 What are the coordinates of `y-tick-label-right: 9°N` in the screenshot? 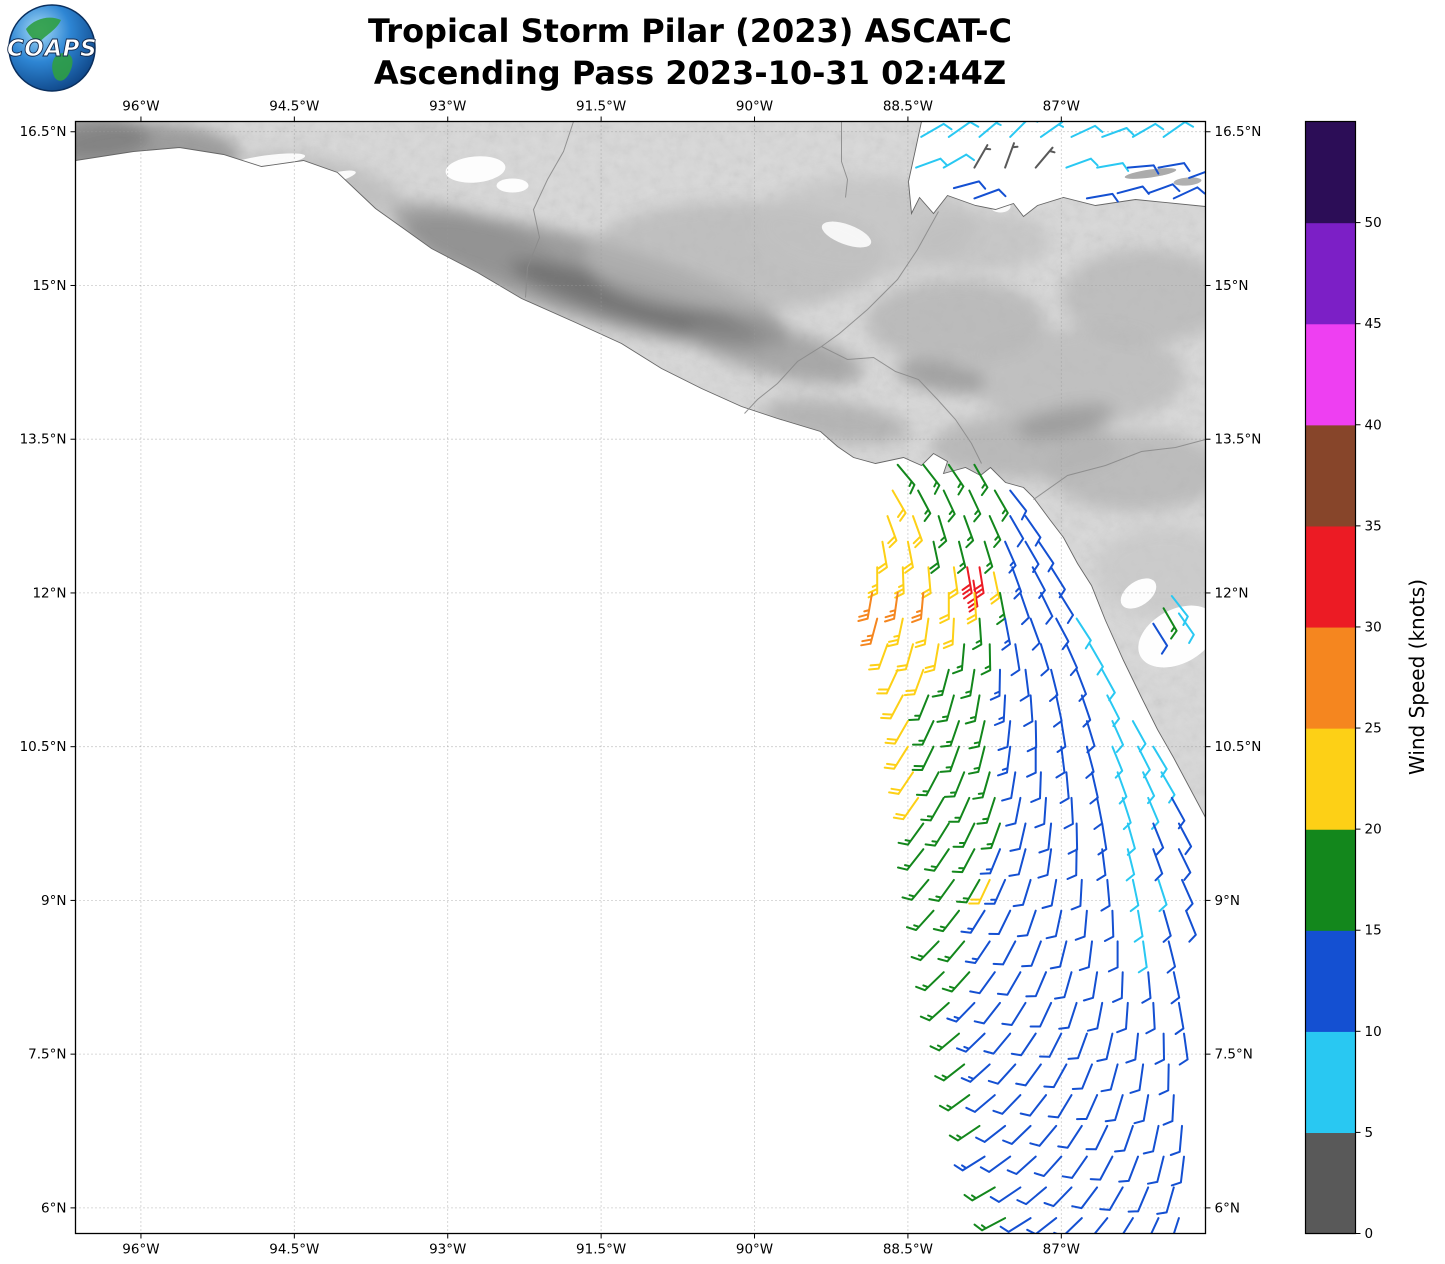 It's located at (1227, 901).